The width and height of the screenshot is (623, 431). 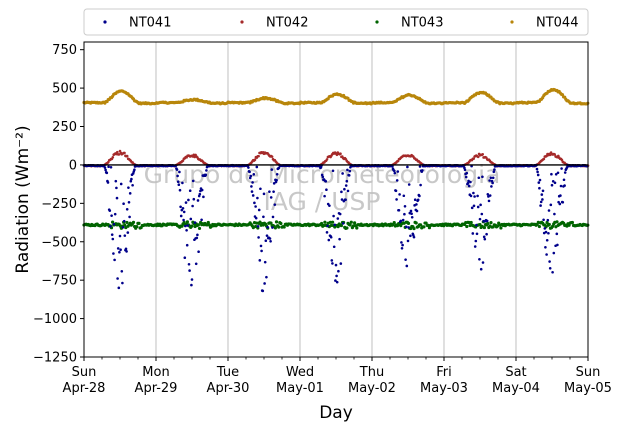 I want to click on x-tick-day: Tue, so click(x=227, y=372).